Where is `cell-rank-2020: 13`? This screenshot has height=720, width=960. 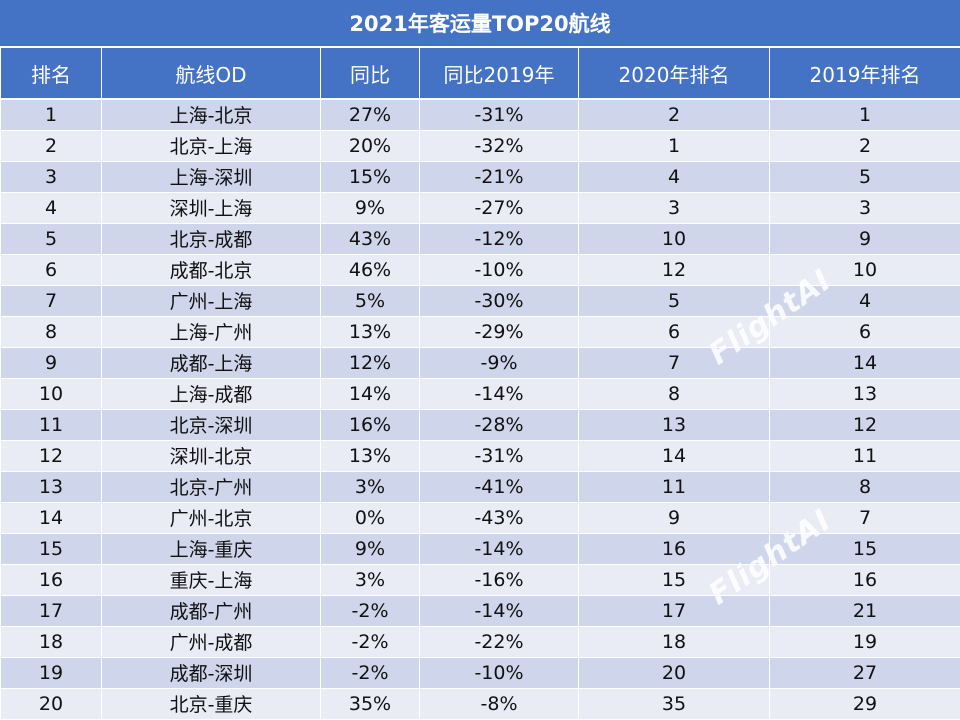
cell-rank-2020: 13 is located at coordinates (674, 424).